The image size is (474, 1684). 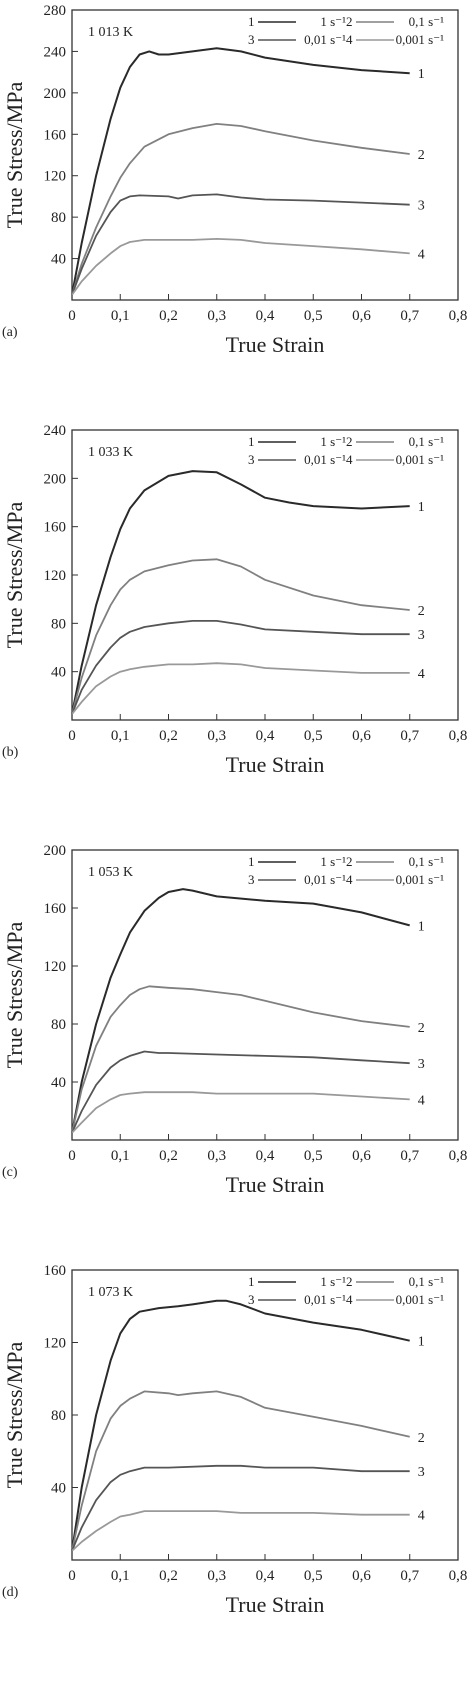 I want to click on panel-label: (c), so click(x=10, y=1172).